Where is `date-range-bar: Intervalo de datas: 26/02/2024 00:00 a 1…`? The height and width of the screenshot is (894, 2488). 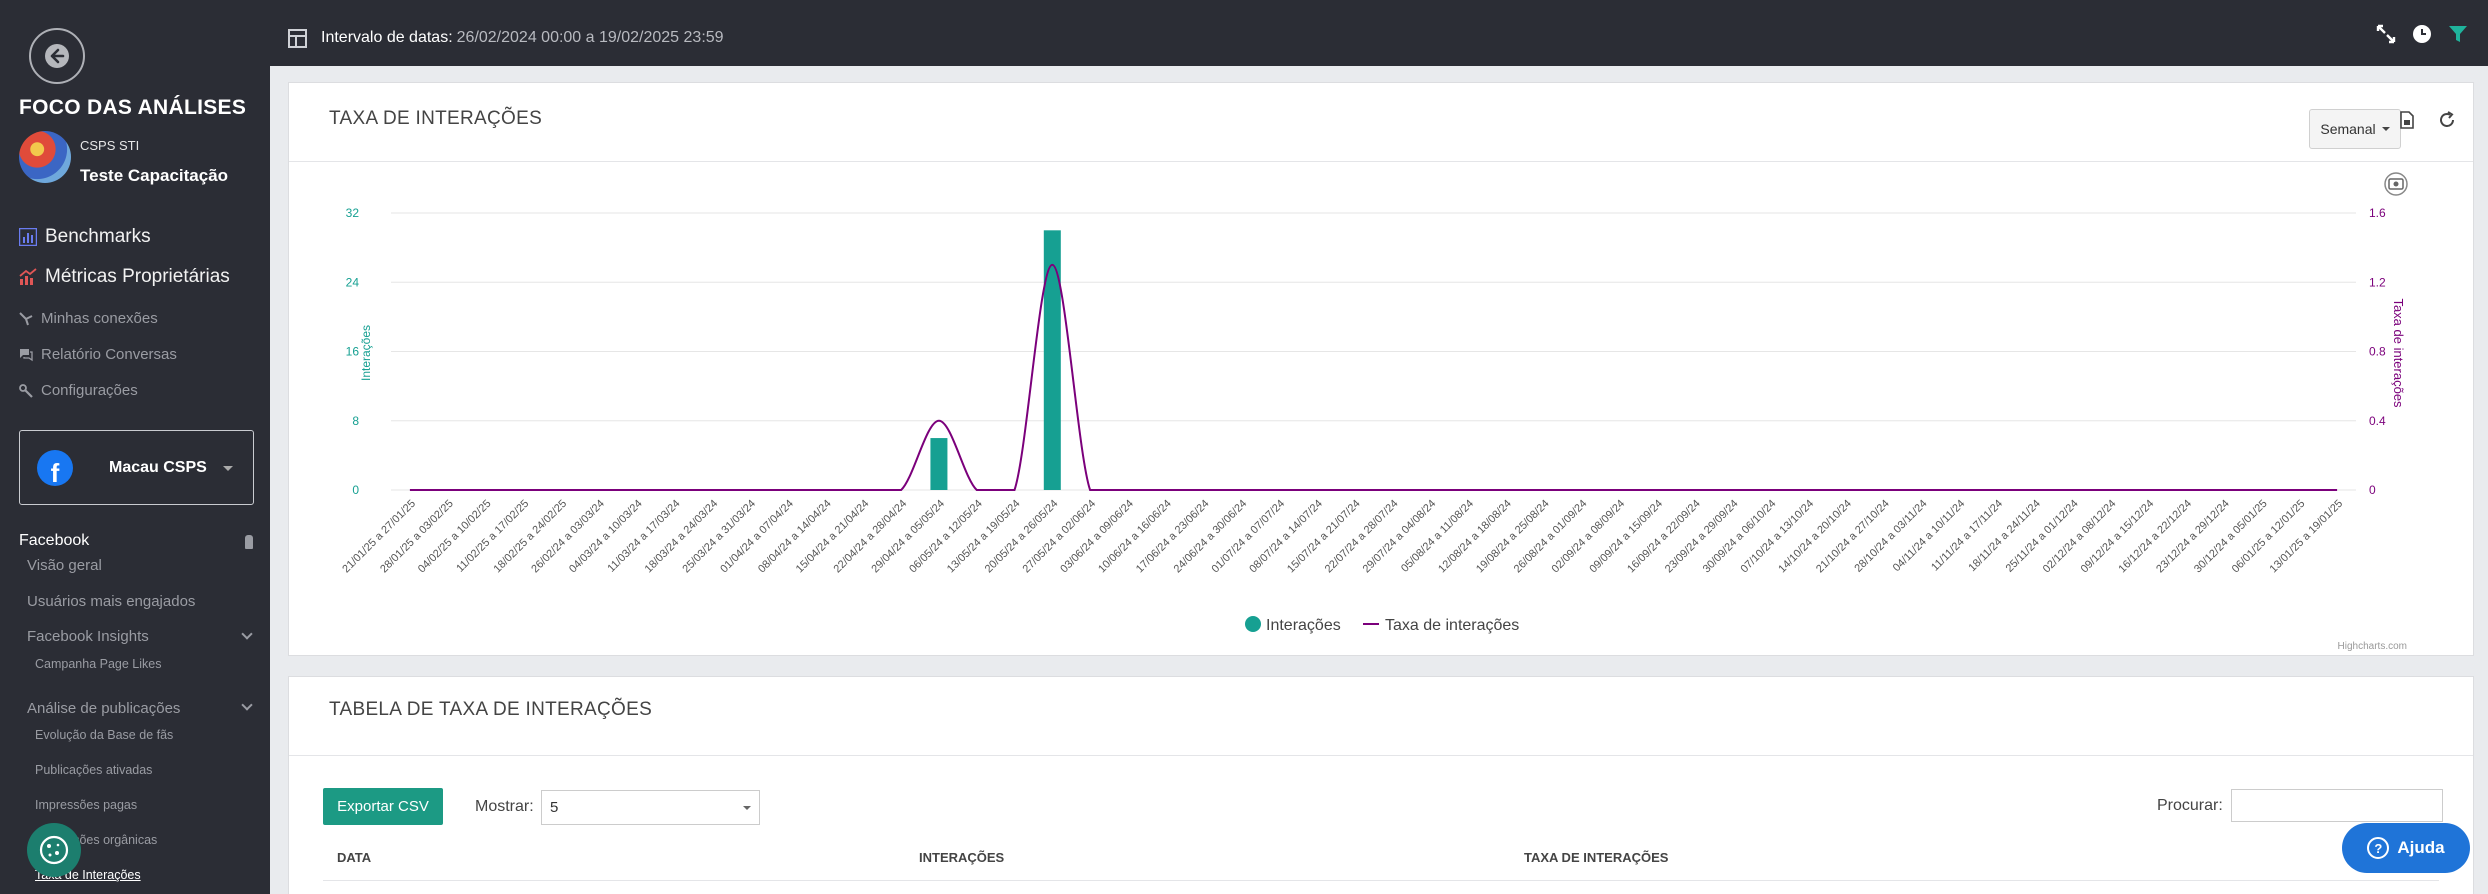 date-range-bar: Intervalo de datas: 26/02/2024 00:00 a 1… is located at coordinates (1379, 38).